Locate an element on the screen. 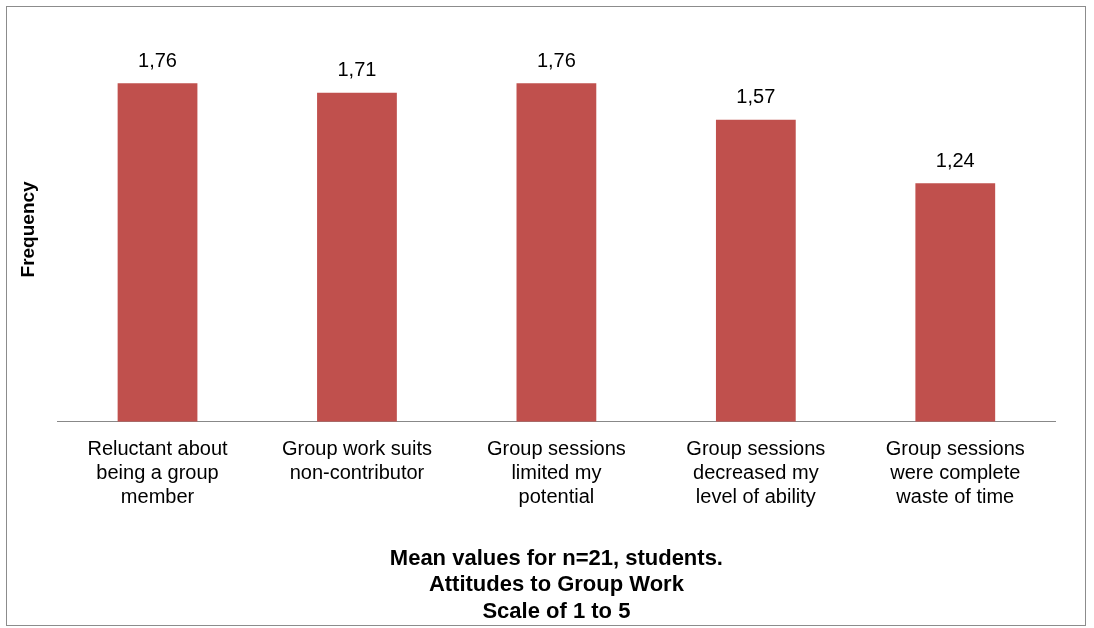 The height and width of the screenshot is (628, 1094). x-tick-label: Group work suits non-contributor is located at coordinates (356, 460).